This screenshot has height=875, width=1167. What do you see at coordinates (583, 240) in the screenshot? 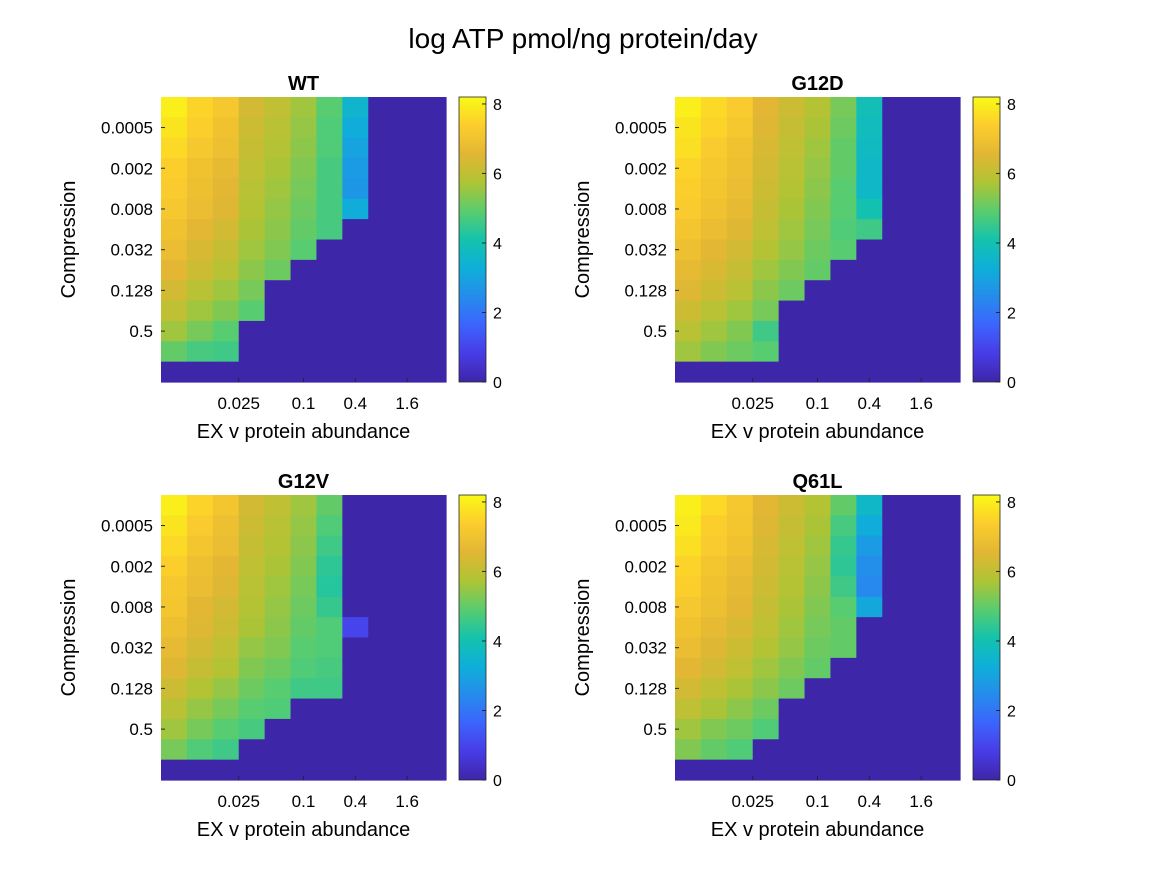
I see `y-axis-label: Compression` at bounding box center [583, 240].